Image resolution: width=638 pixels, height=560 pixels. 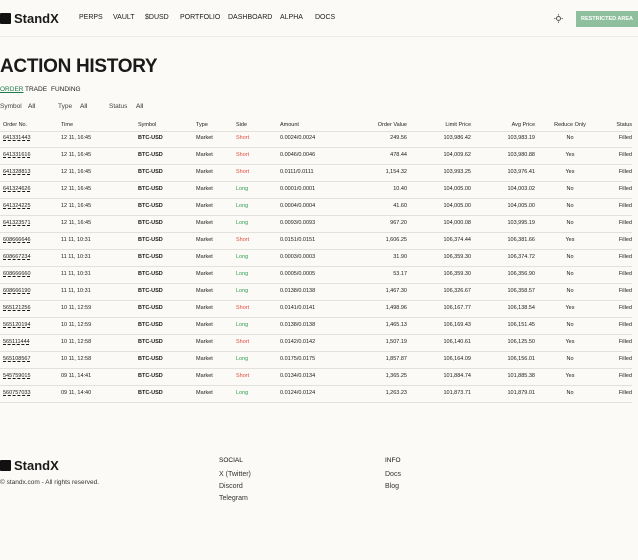 What do you see at coordinates (521, 189) in the screenshot?
I see `cell: 104,003.02` at bounding box center [521, 189].